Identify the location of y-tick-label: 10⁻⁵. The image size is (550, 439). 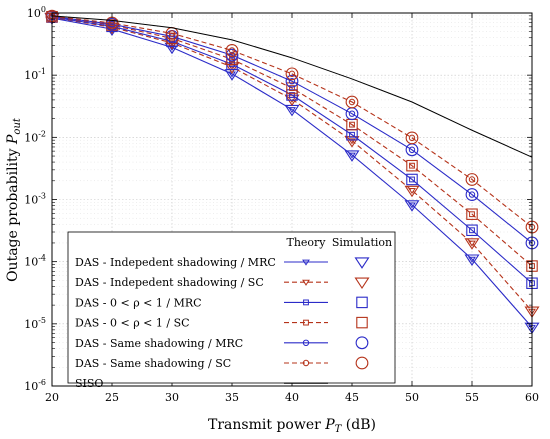
(35, 323).